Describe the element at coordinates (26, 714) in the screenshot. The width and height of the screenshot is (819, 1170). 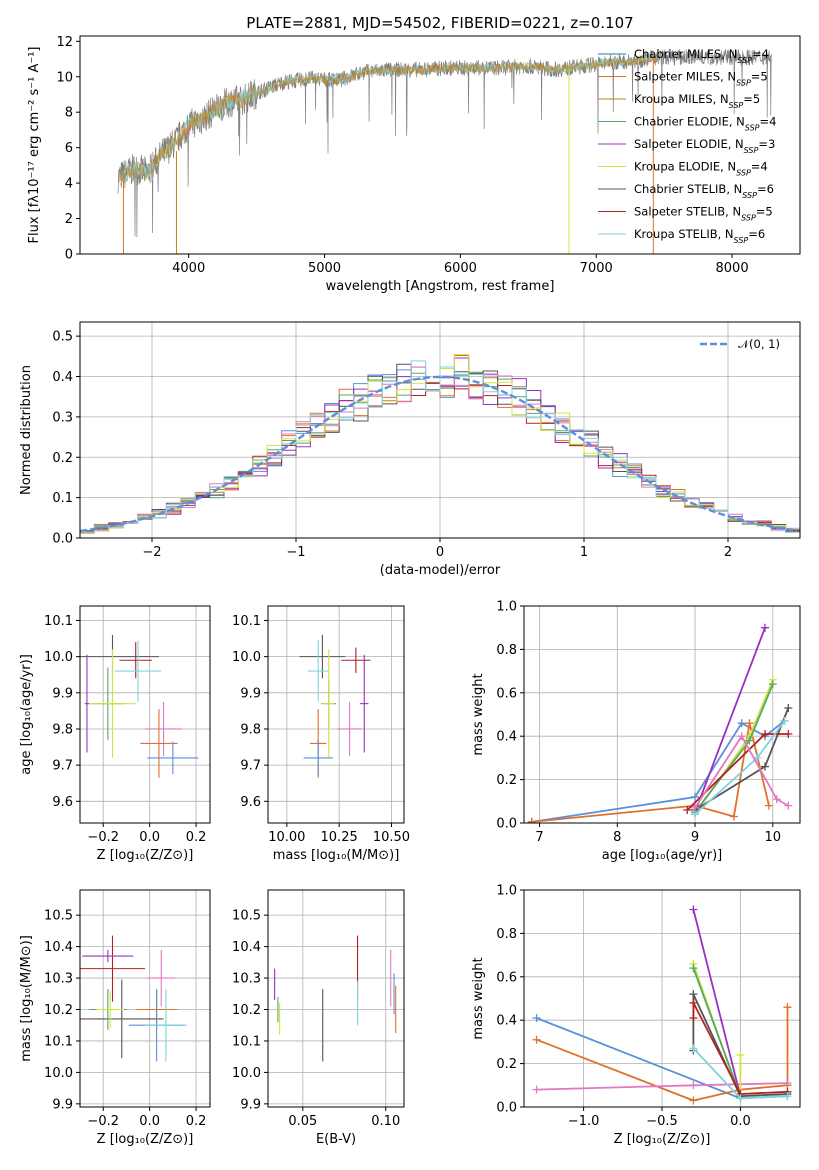
I see `y-axis-label: age [log₁₀(age/yr)]` at that location.